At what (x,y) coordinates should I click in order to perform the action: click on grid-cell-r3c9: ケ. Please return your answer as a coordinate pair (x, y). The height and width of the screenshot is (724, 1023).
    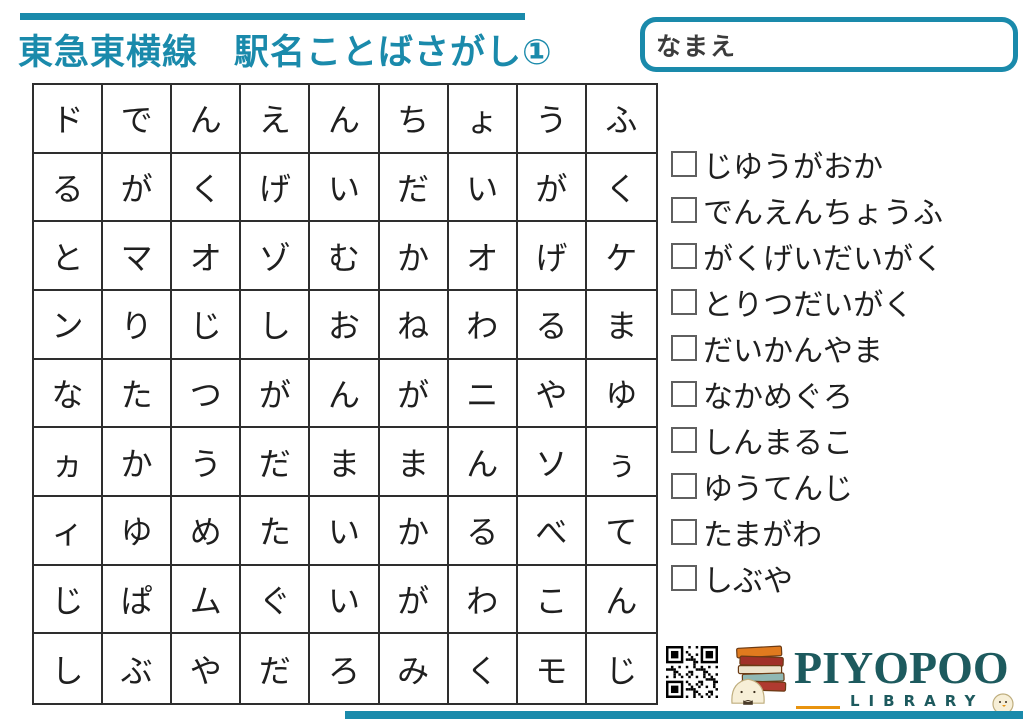
    Looking at the image, I should click on (621, 256).